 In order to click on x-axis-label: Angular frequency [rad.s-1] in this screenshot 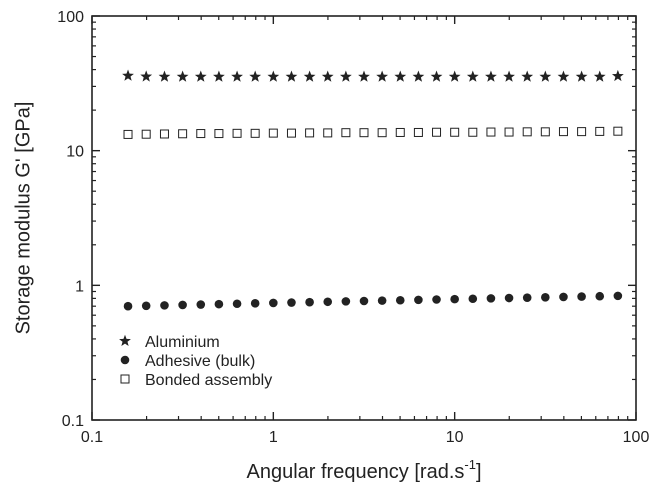, I will do `click(363, 470)`.